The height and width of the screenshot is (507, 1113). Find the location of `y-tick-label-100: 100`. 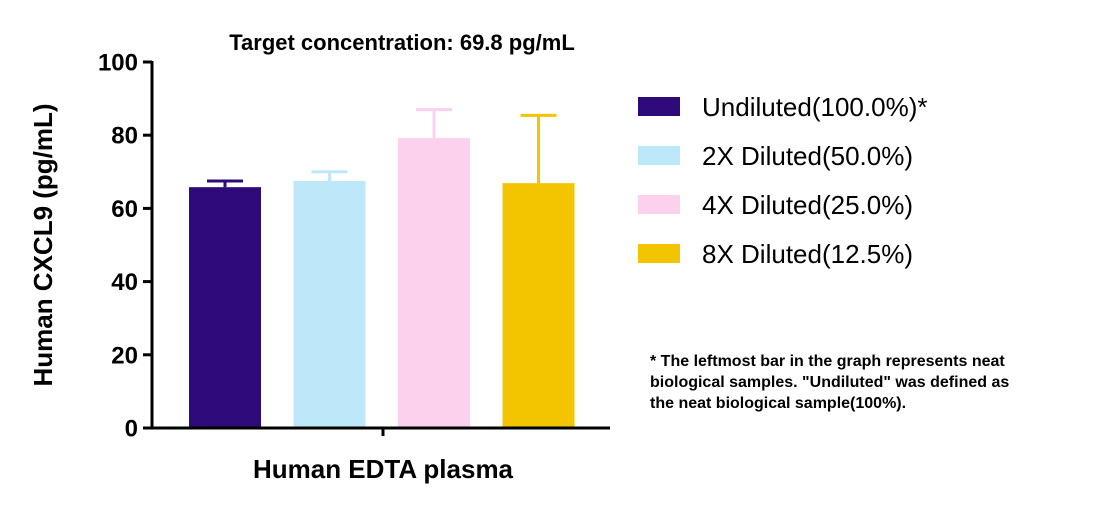

y-tick-label-100: 100 is located at coordinates (118, 63).